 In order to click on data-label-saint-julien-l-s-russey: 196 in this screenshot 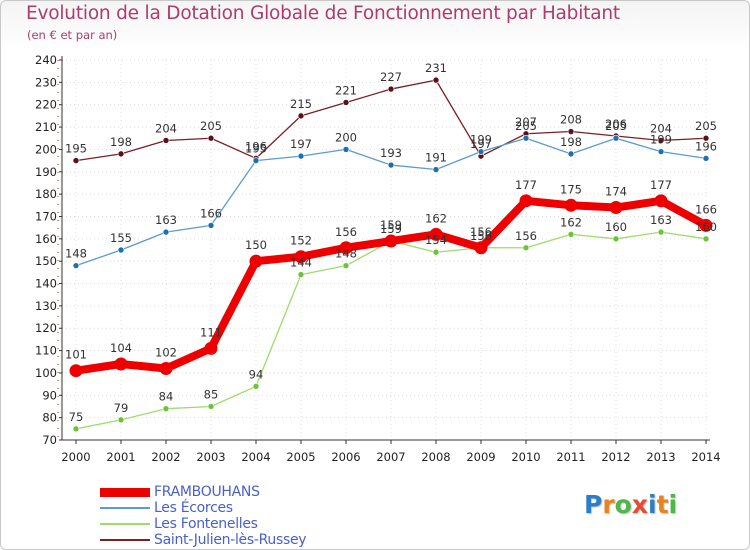, I will do `click(256, 146)`.